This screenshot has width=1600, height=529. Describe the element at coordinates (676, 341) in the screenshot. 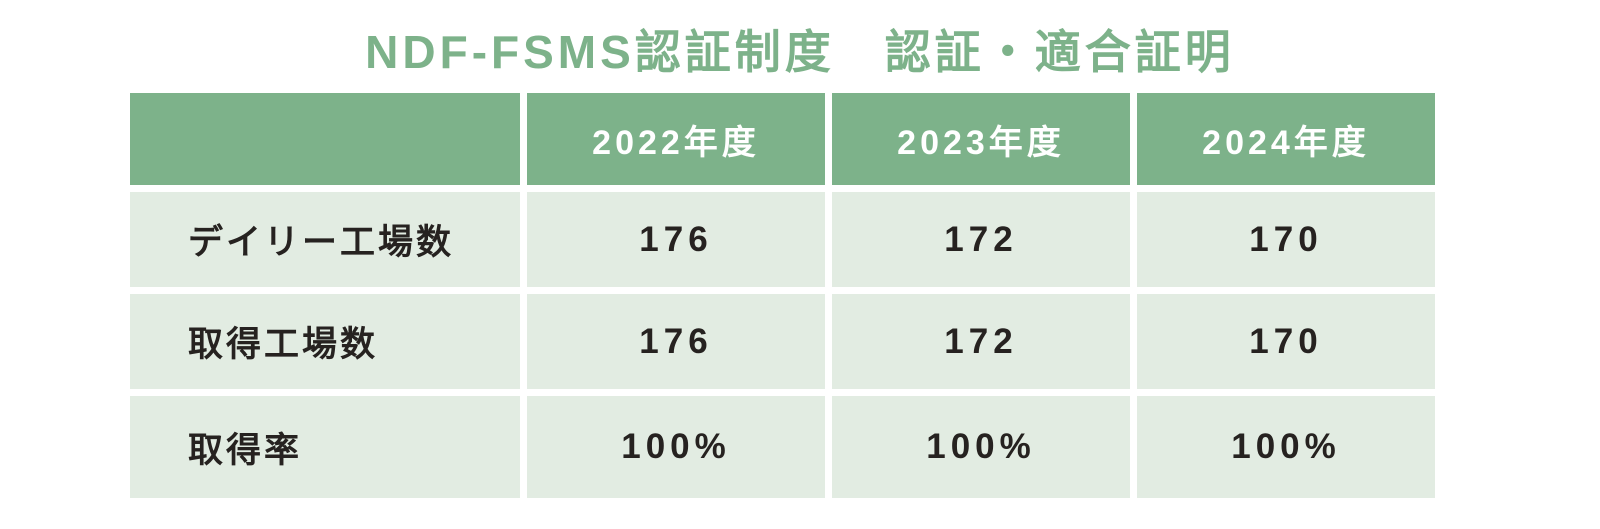

I see `cell-certified-factories-2022: 176` at that location.